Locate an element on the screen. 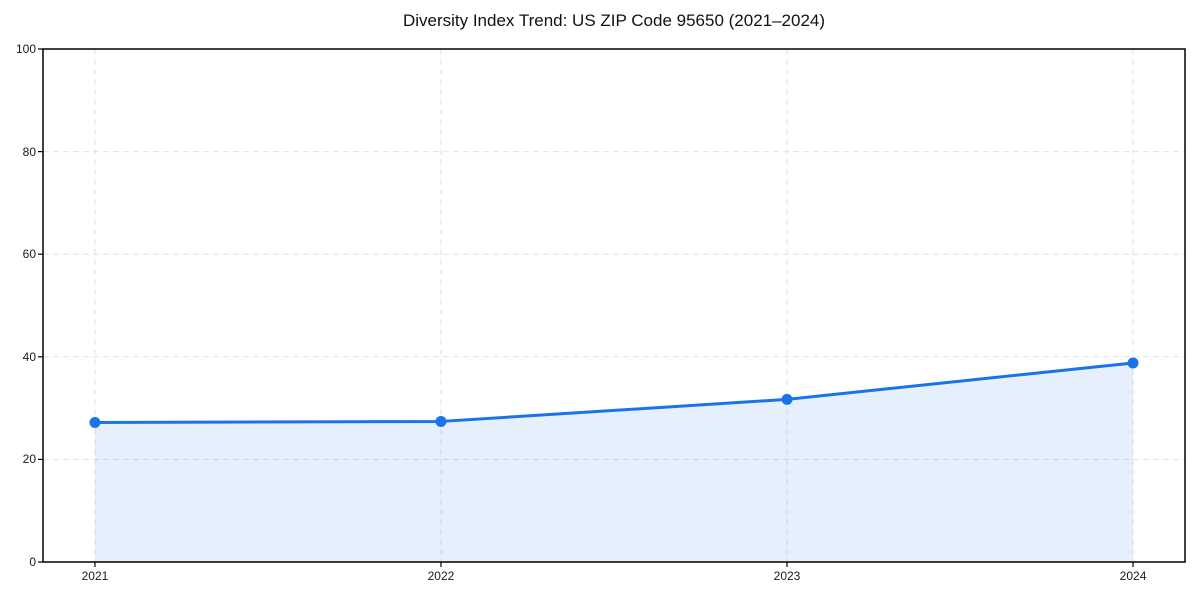 The image size is (1200, 600). y-tick-label: 0 is located at coordinates (32, 562).